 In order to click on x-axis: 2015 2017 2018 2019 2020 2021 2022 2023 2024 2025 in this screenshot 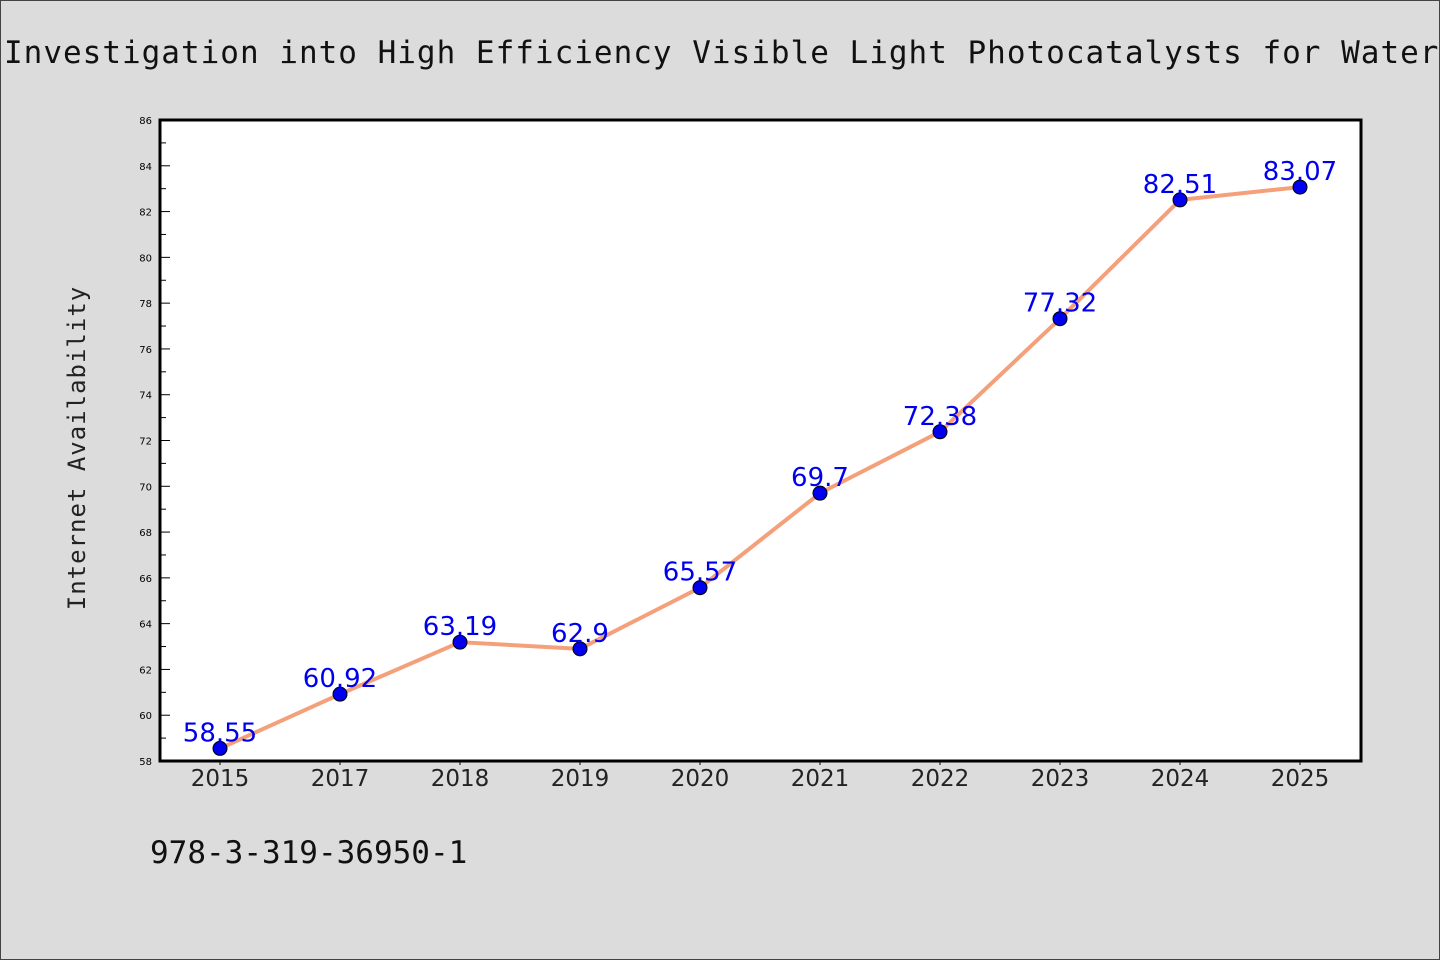, I will do `click(760, 776)`.